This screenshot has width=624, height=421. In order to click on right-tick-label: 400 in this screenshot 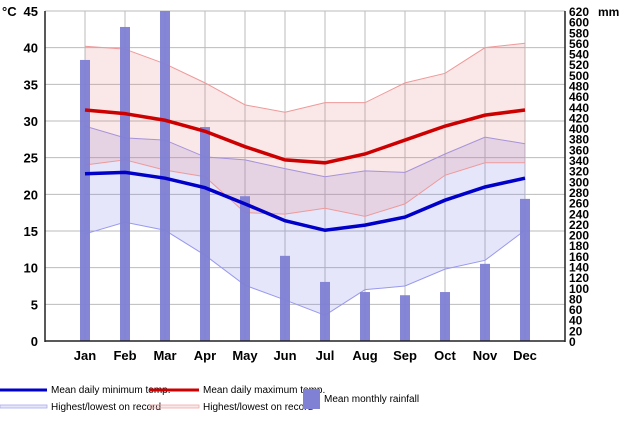, I will do `click(579, 129)`.